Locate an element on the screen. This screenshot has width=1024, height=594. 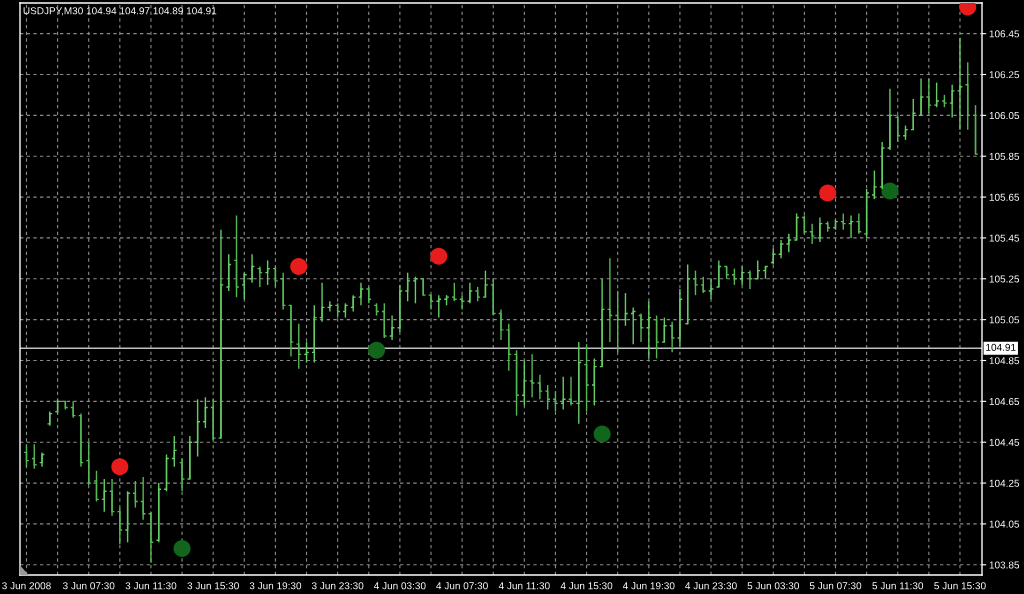
y-tick-label: 104.25 is located at coordinates (1004, 483).